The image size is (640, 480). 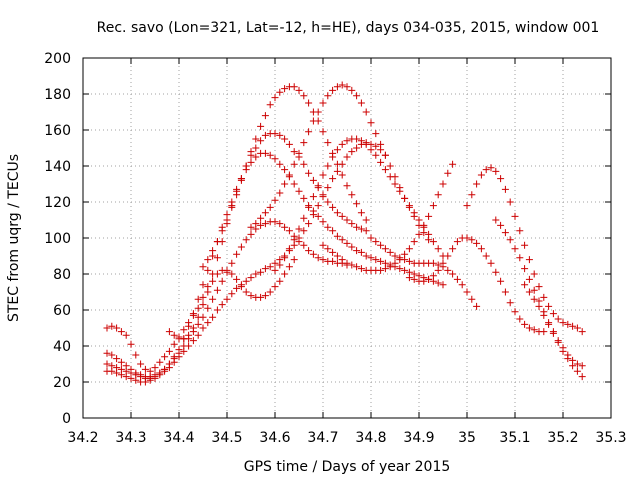 What do you see at coordinates (57, 131) in the screenshot?
I see `y-tick-label: 160` at bounding box center [57, 131].